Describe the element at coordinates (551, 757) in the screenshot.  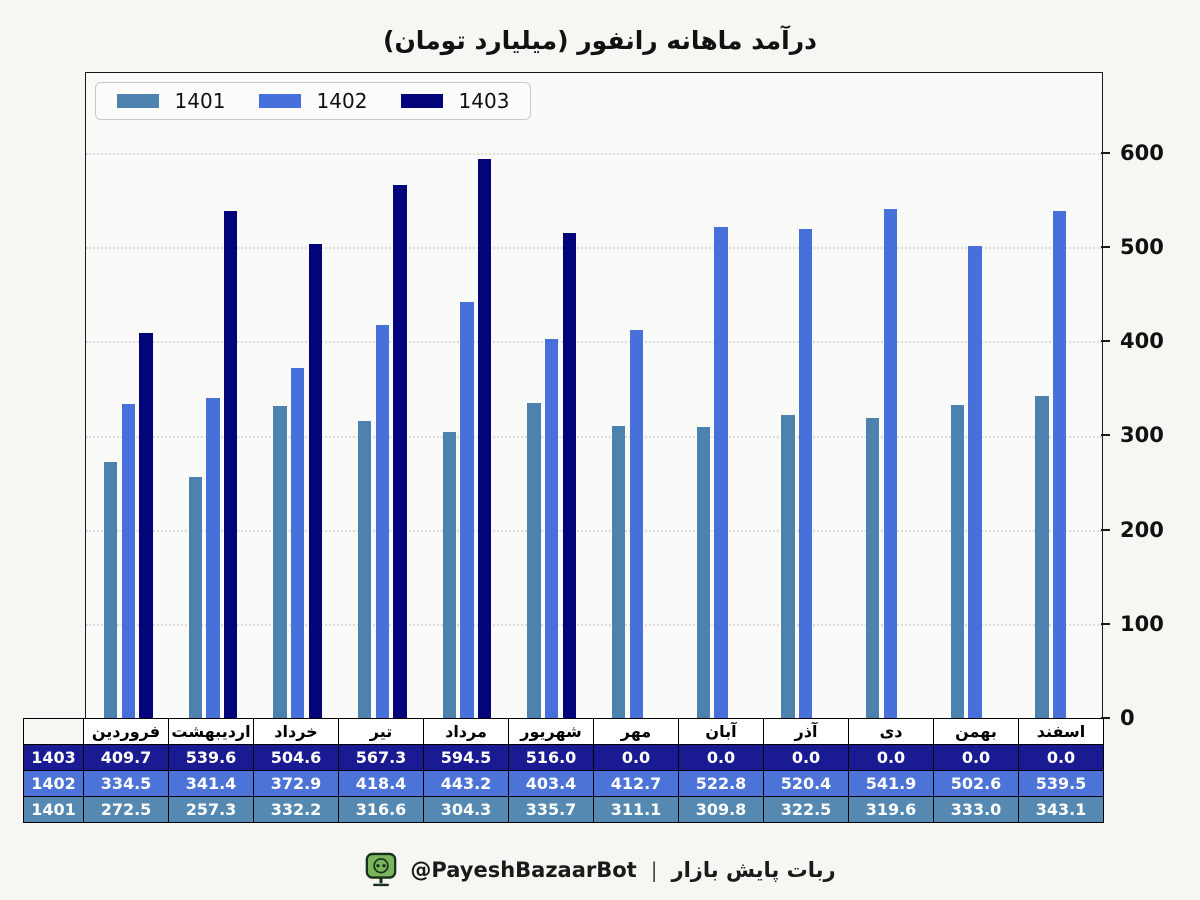
I see `table-value-1403-شهریور: 516.0` at that location.